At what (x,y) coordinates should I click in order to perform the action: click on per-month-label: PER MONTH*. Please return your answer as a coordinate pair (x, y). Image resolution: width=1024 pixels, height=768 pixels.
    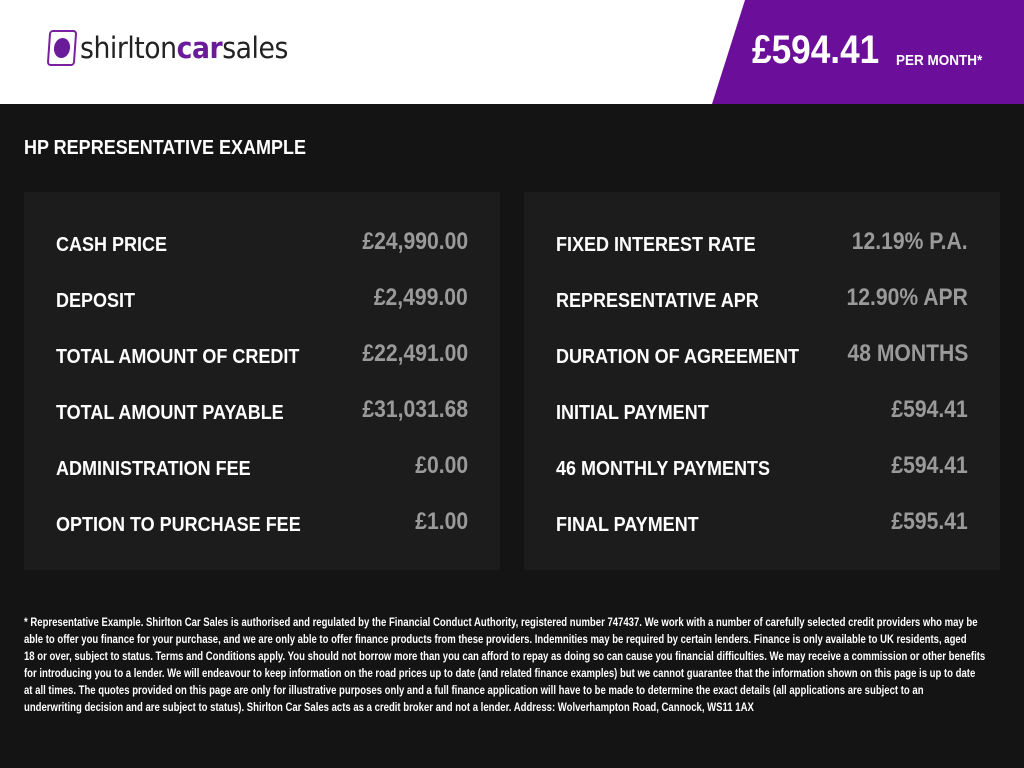
    Looking at the image, I should click on (939, 60).